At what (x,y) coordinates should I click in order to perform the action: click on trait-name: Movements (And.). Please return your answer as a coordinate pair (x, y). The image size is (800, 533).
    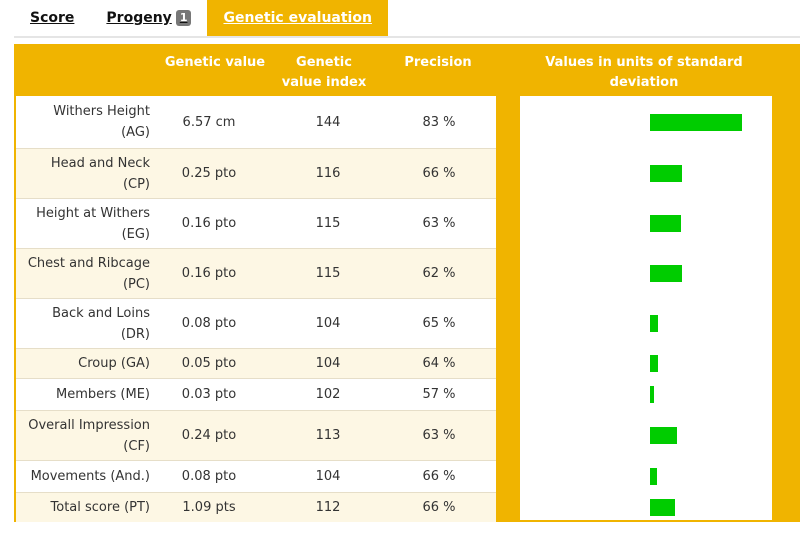
    Looking at the image, I should click on (83, 476).